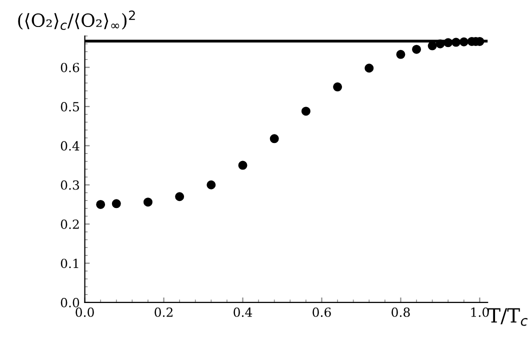  I want to click on x-axis-title: T/T$_{c}$, so click(508, 317).